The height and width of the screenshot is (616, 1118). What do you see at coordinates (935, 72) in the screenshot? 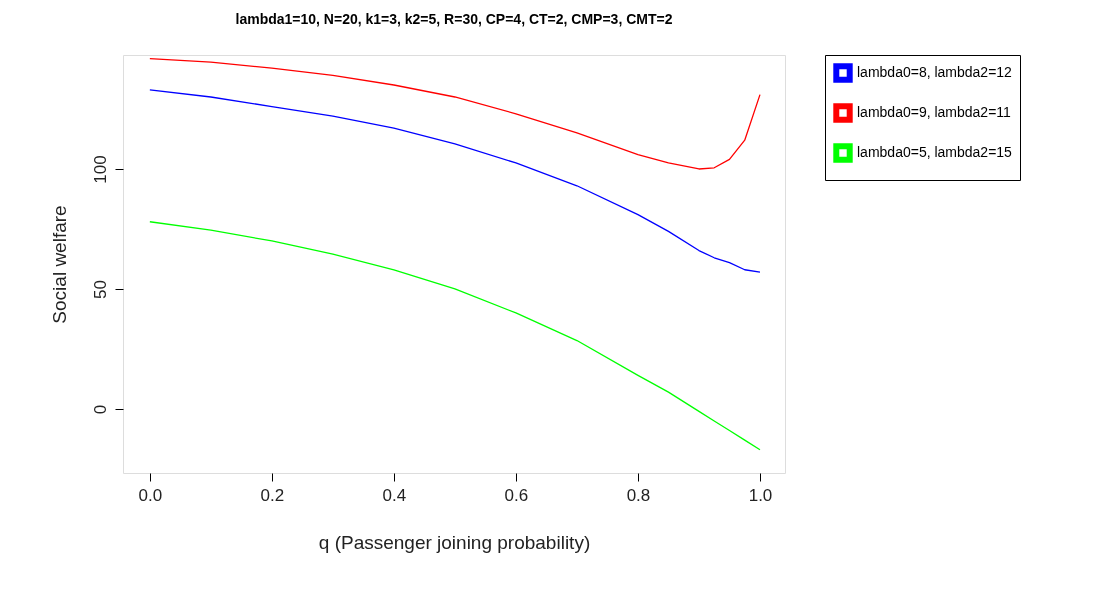
I see `legend-label: lambda0=8, lambda2=12` at bounding box center [935, 72].